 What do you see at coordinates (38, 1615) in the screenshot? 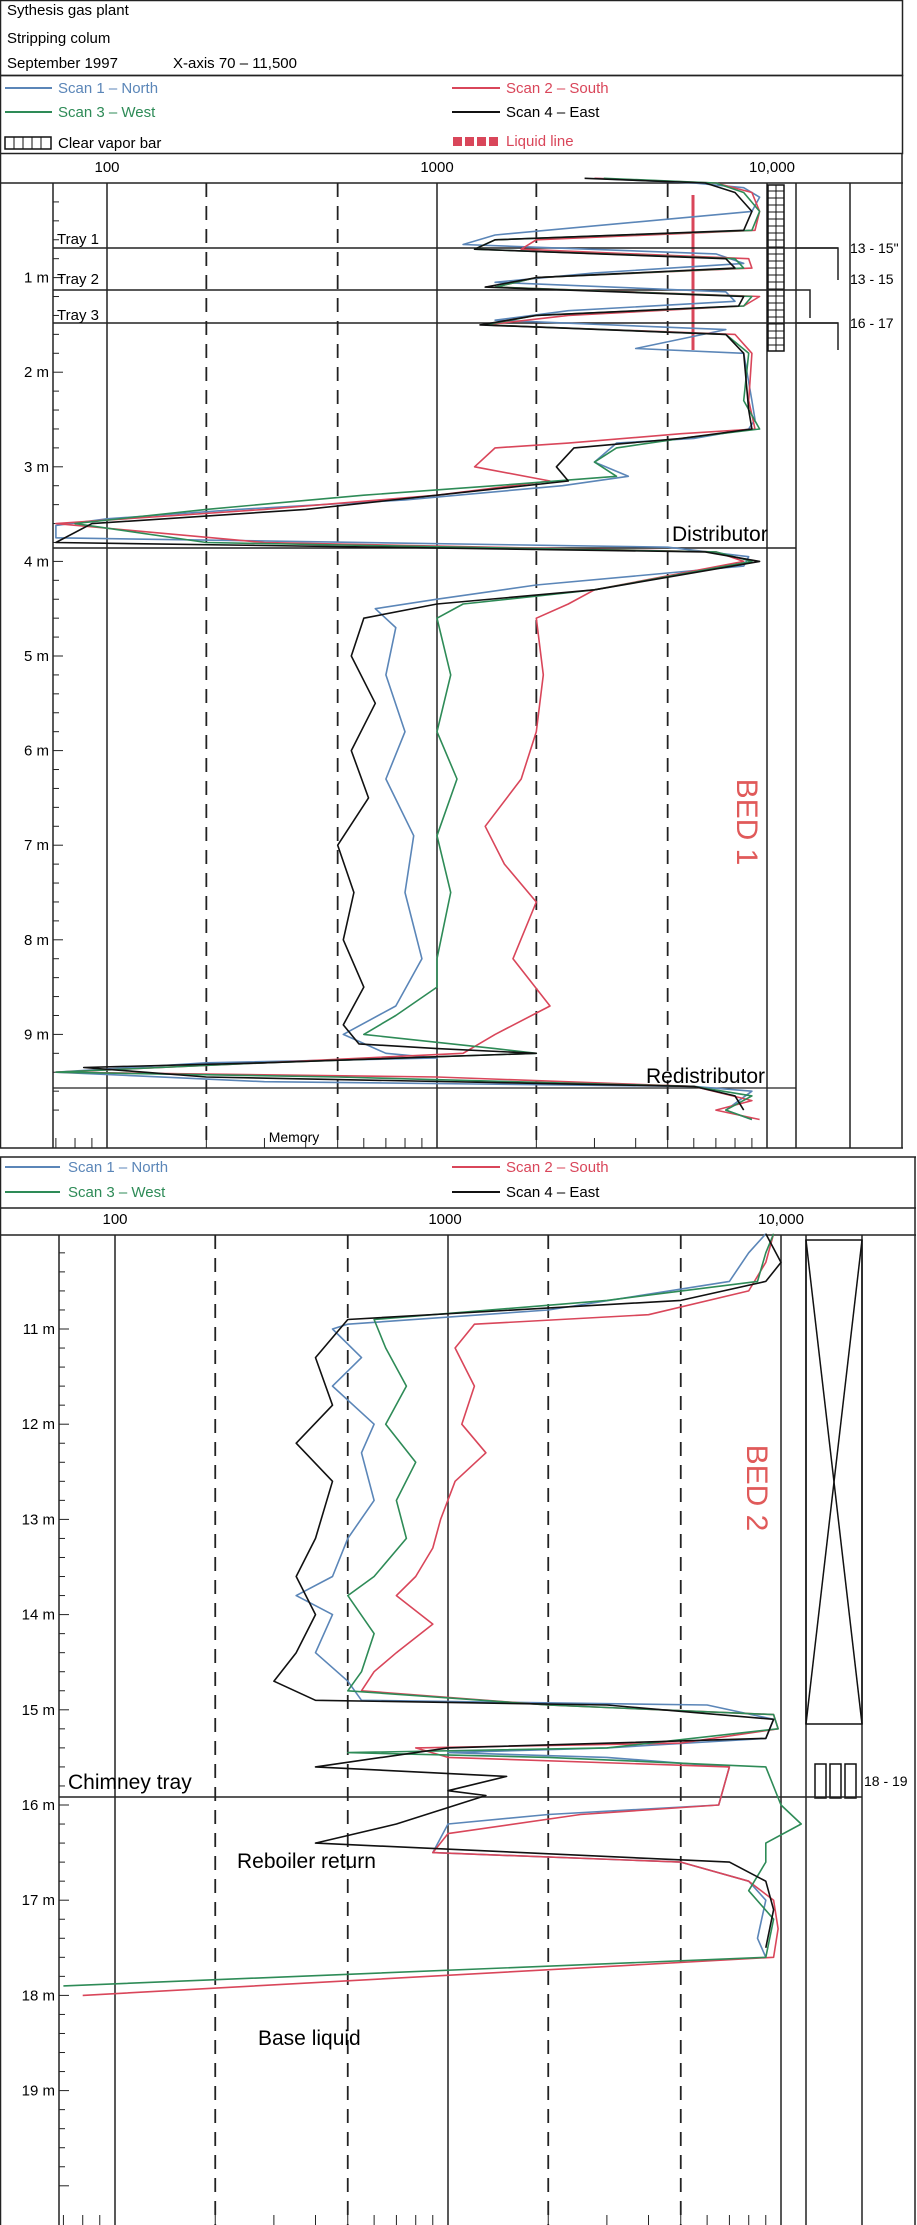
I see `y-tick-label: 14 m` at bounding box center [38, 1615].